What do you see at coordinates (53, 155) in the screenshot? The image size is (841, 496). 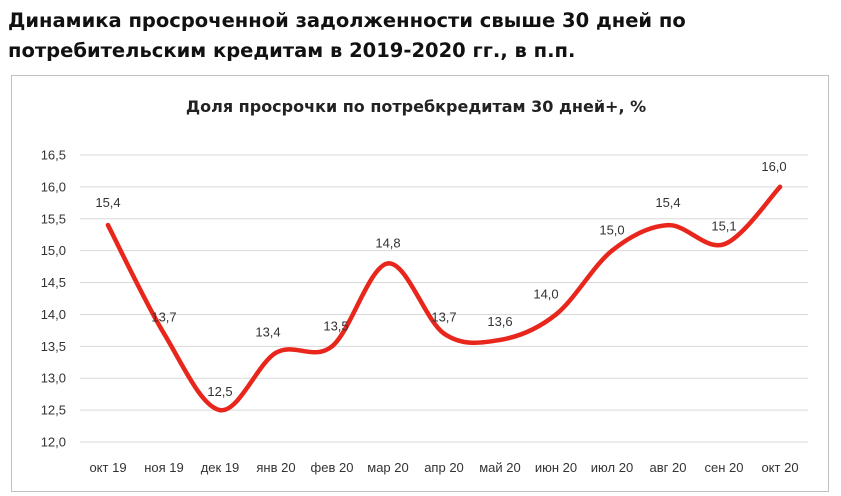 I see `y-tick-label: 16,5` at bounding box center [53, 155].